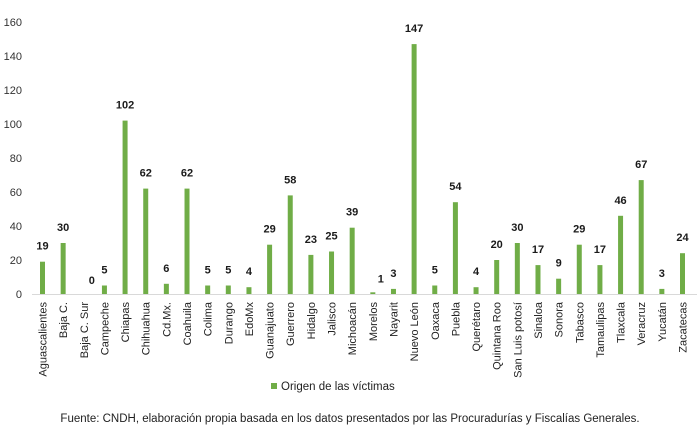  I want to click on y-tick-label: 160, so click(13, 23).